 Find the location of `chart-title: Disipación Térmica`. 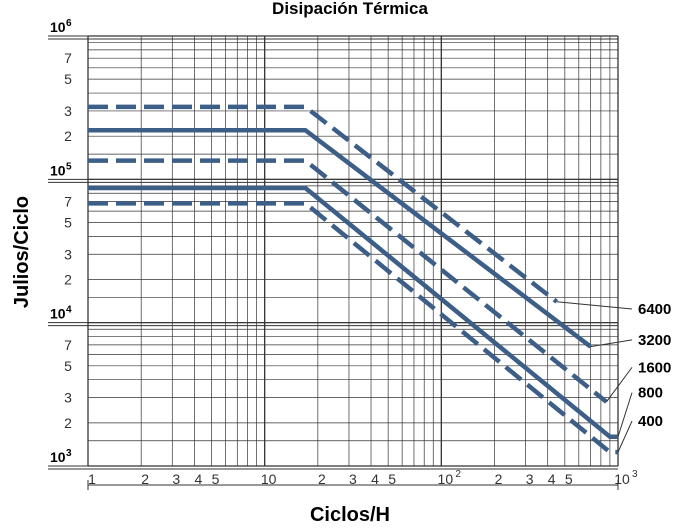

chart-title: Disipación Térmica is located at coordinates (350, 9).